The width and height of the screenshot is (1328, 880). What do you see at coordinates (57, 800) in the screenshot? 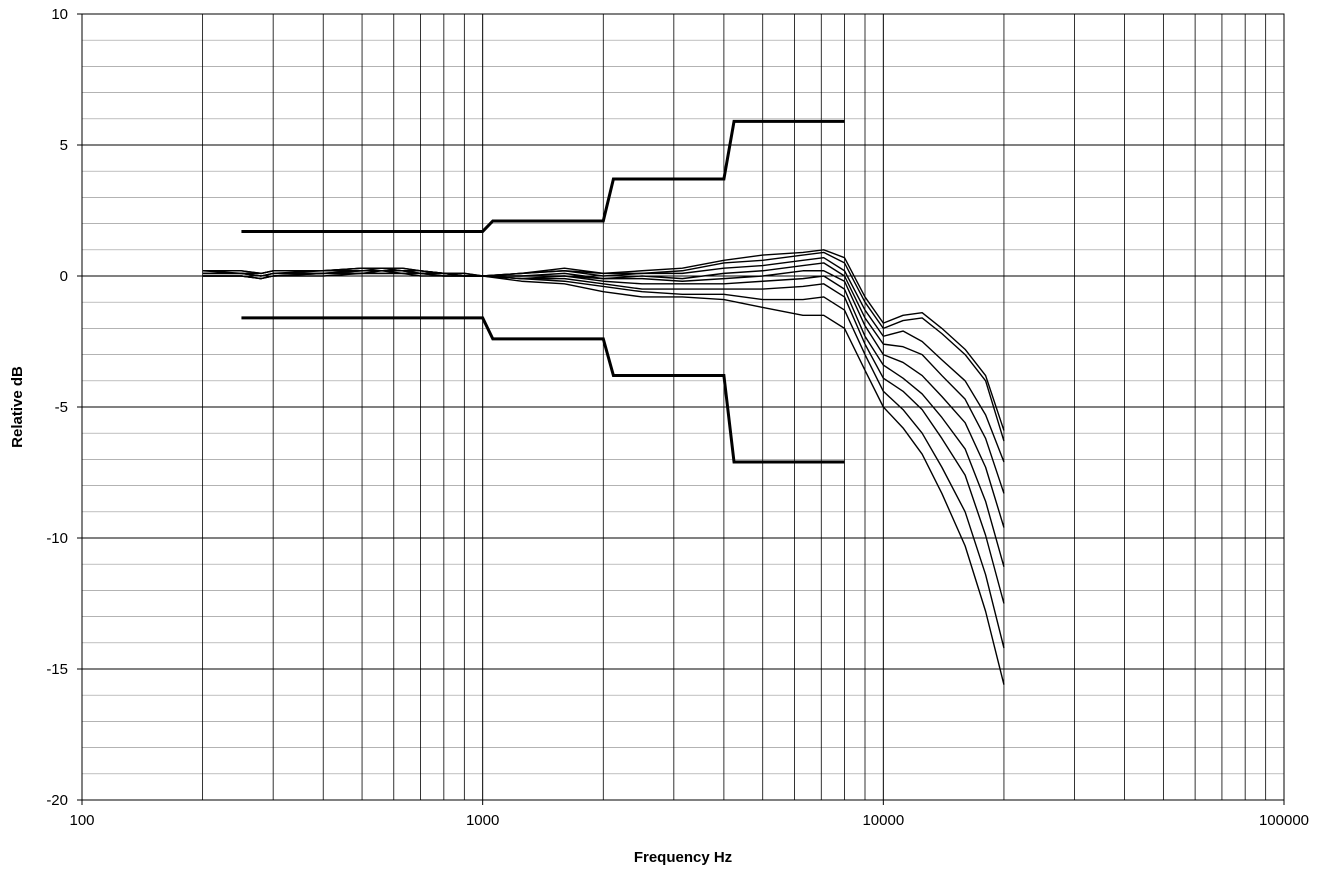
I see `y-tick-label: -20` at bounding box center [57, 800].